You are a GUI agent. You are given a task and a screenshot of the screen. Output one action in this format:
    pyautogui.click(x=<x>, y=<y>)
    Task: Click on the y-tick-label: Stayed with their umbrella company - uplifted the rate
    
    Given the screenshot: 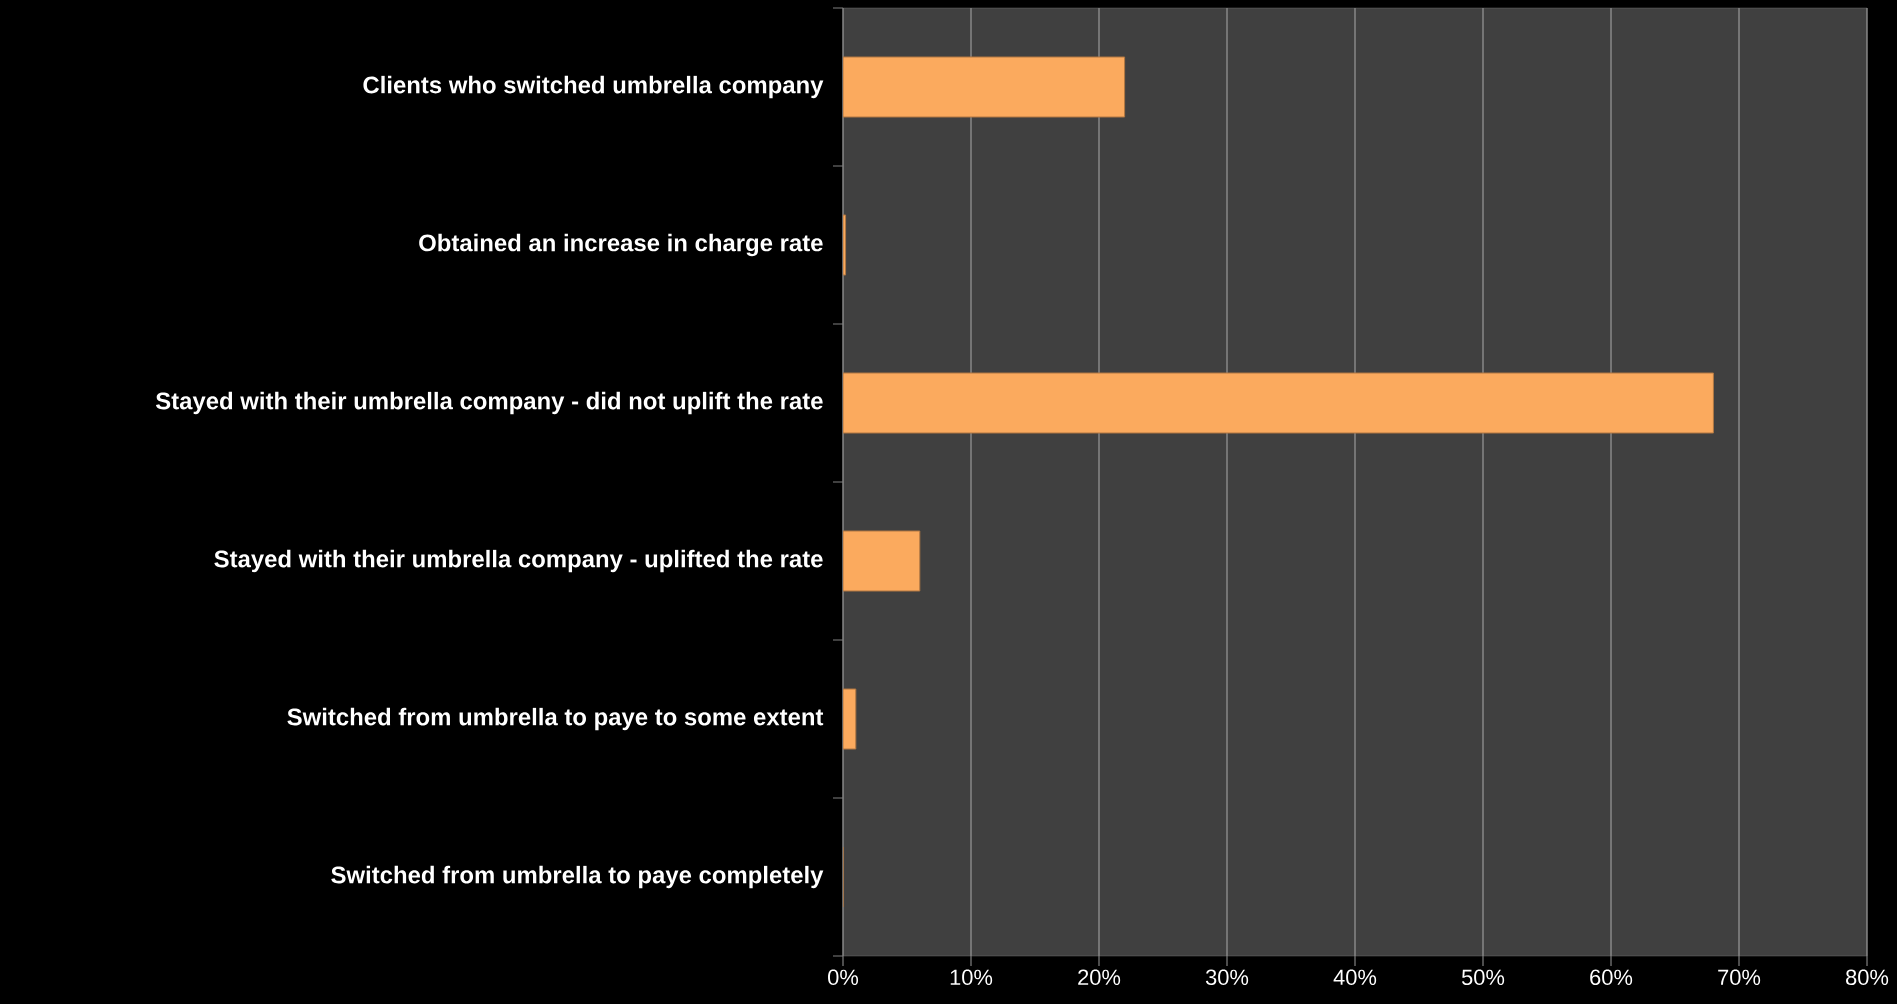 What is the action you would take?
    pyautogui.click(x=518, y=561)
    